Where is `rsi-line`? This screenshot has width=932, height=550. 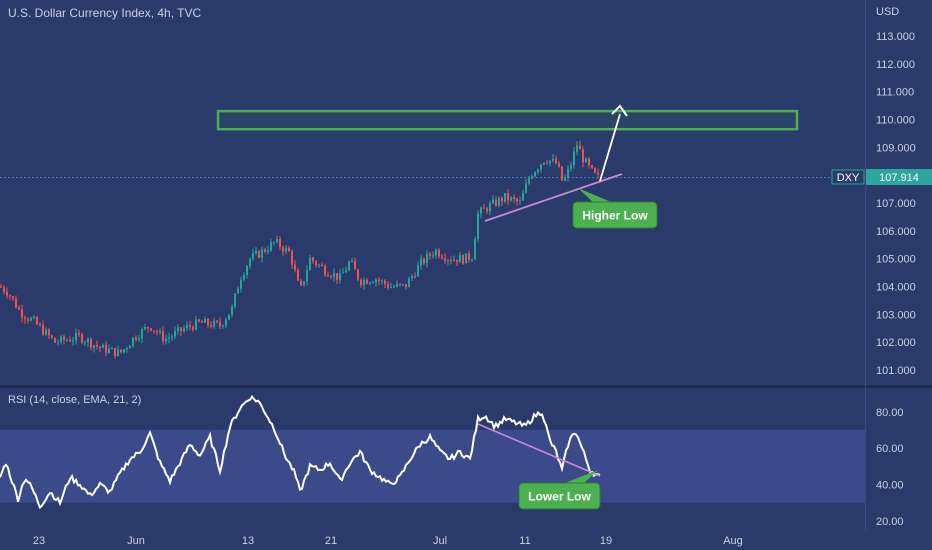 rsi-line is located at coordinates (300, 452).